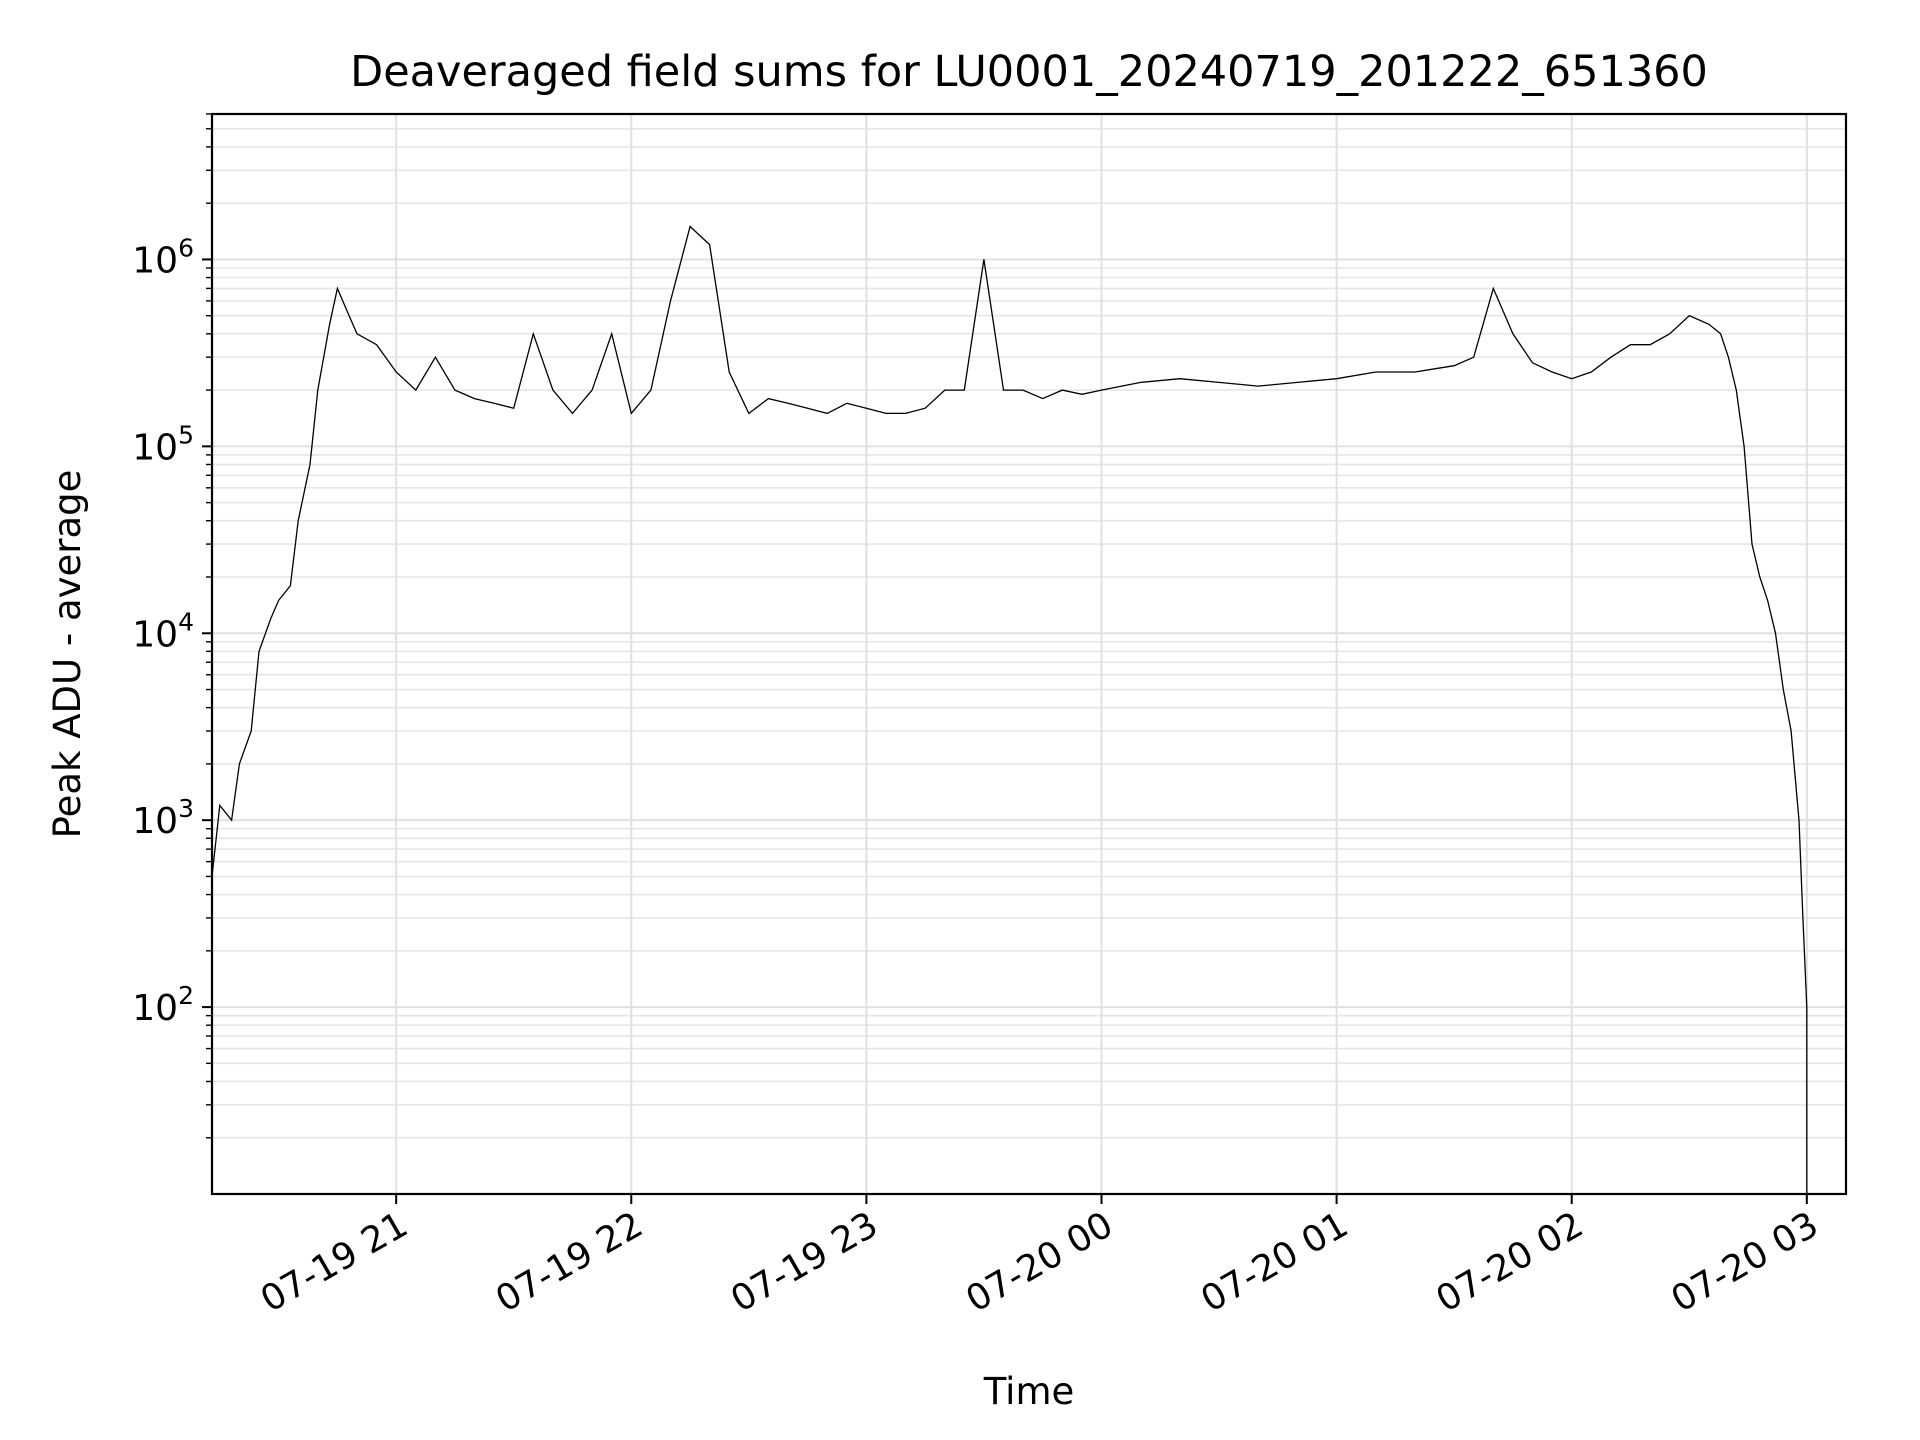 This screenshot has width=1920, height=1440. What do you see at coordinates (163, 631) in the screenshot?
I see `y-tick-label: 10⁴` at bounding box center [163, 631].